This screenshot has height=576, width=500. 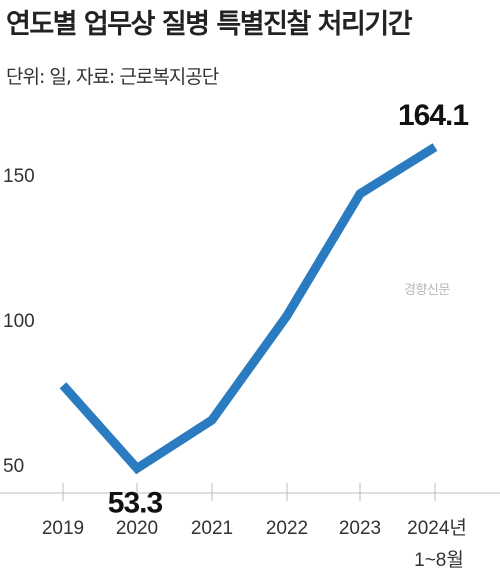 I want to click on y-tick-label: 50, so click(x=13, y=466).